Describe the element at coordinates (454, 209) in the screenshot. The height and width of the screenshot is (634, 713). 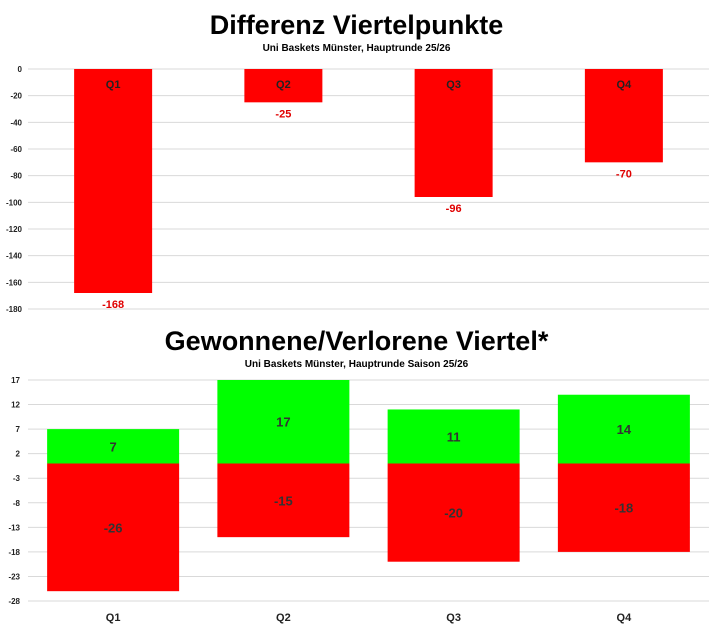
I see `chart1-value-label: -96` at that location.